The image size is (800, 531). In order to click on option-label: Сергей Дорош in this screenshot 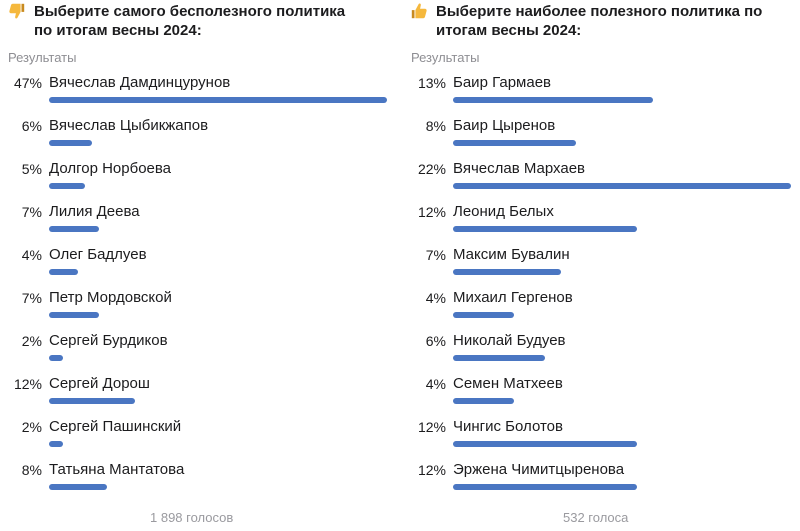, I will do `click(99, 383)`.